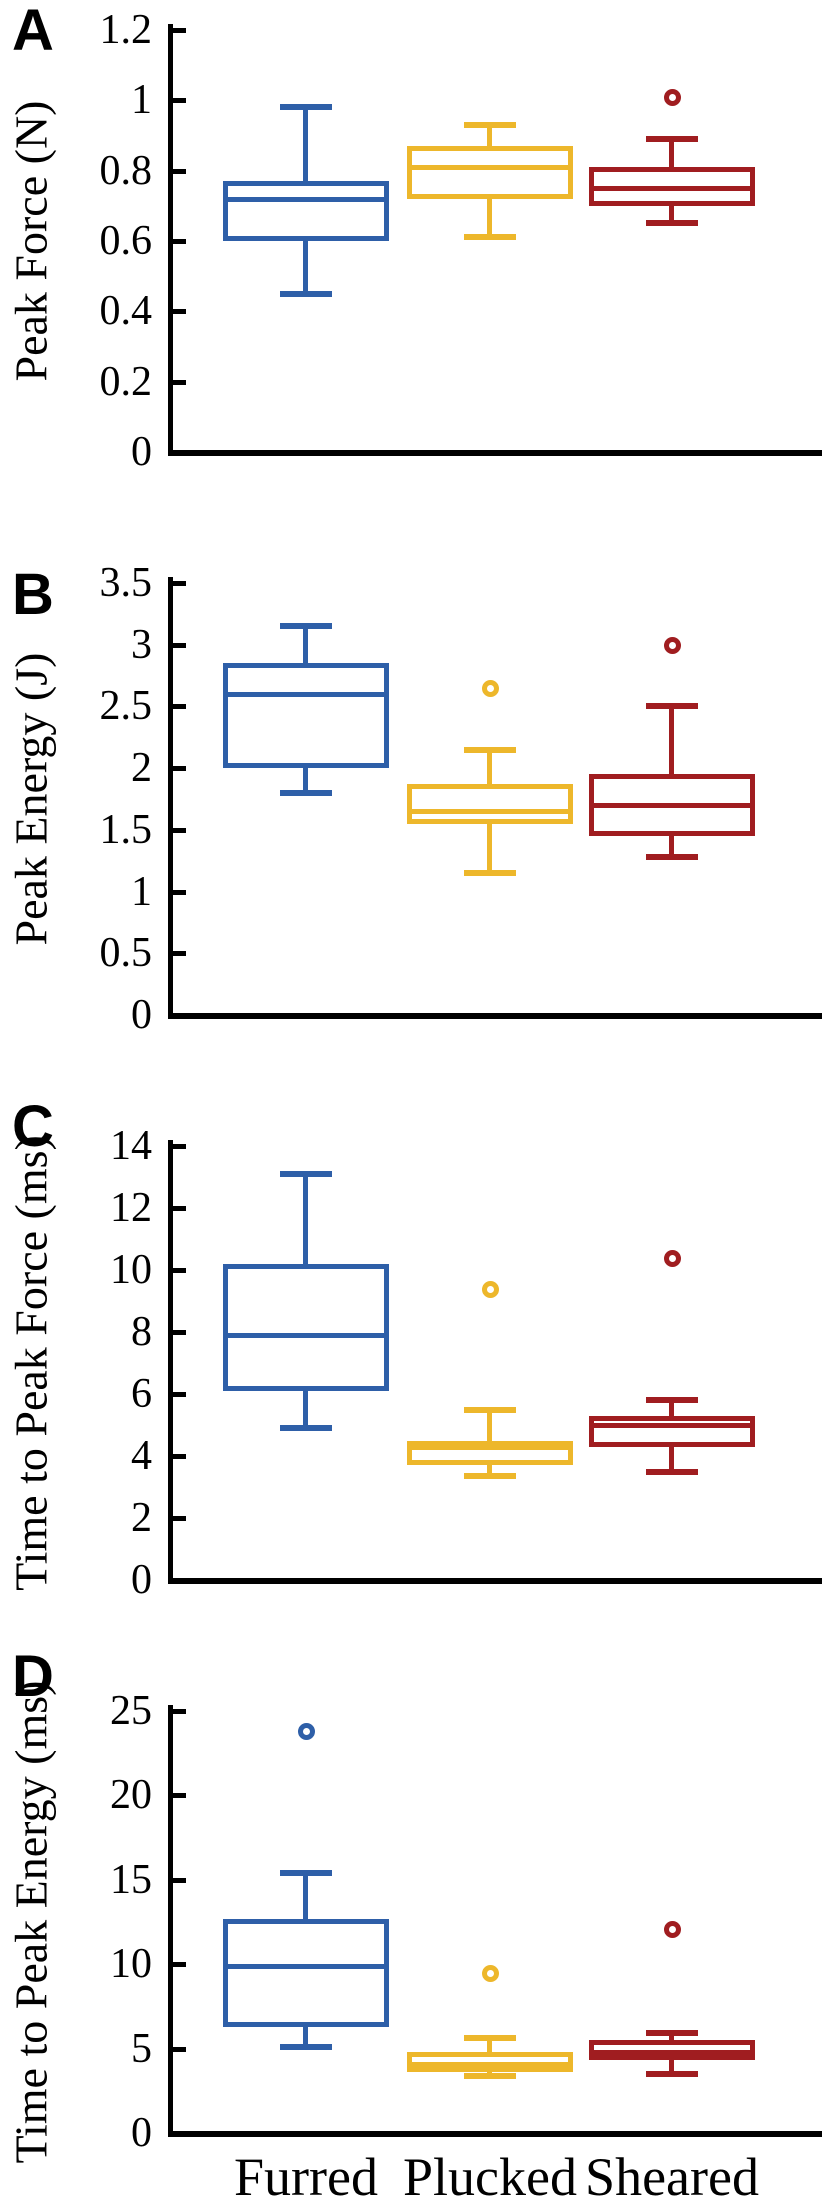 The width and height of the screenshot is (825, 2204). Describe the element at coordinates (179, 706) in the screenshot. I see `tick-mark-B-2.5` at that location.